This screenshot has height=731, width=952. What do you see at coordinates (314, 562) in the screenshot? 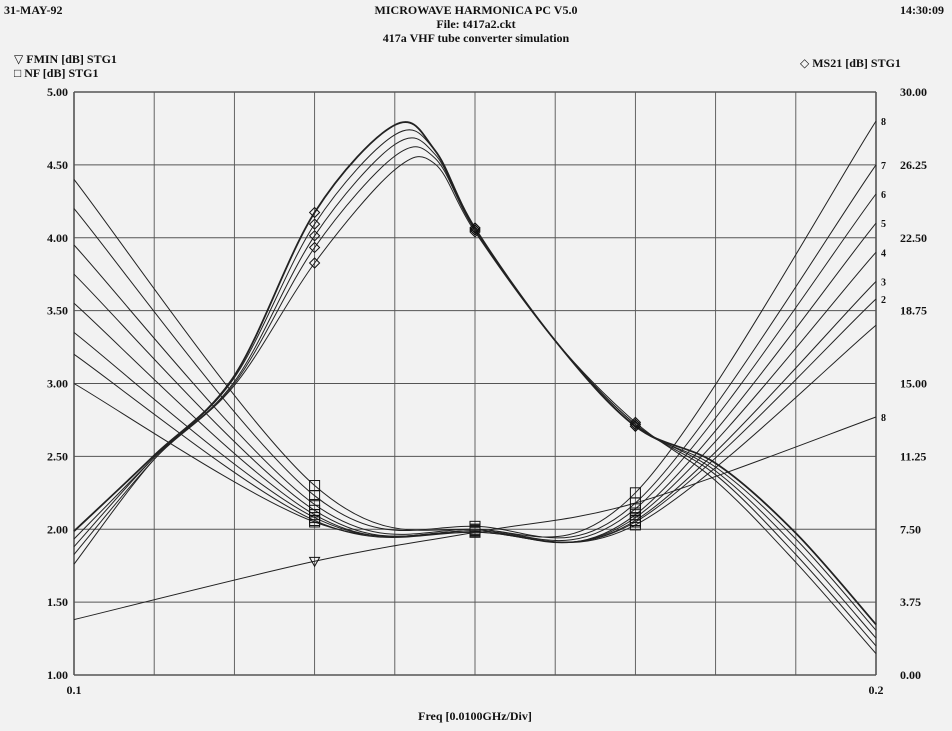
I see `fmin-marker` at bounding box center [314, 562].